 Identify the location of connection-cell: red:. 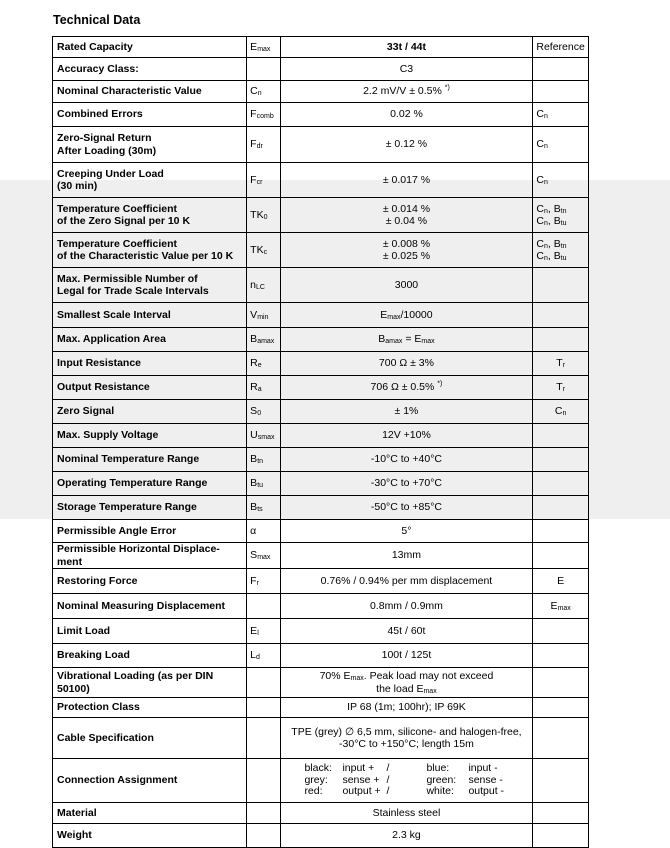
(313, 791).